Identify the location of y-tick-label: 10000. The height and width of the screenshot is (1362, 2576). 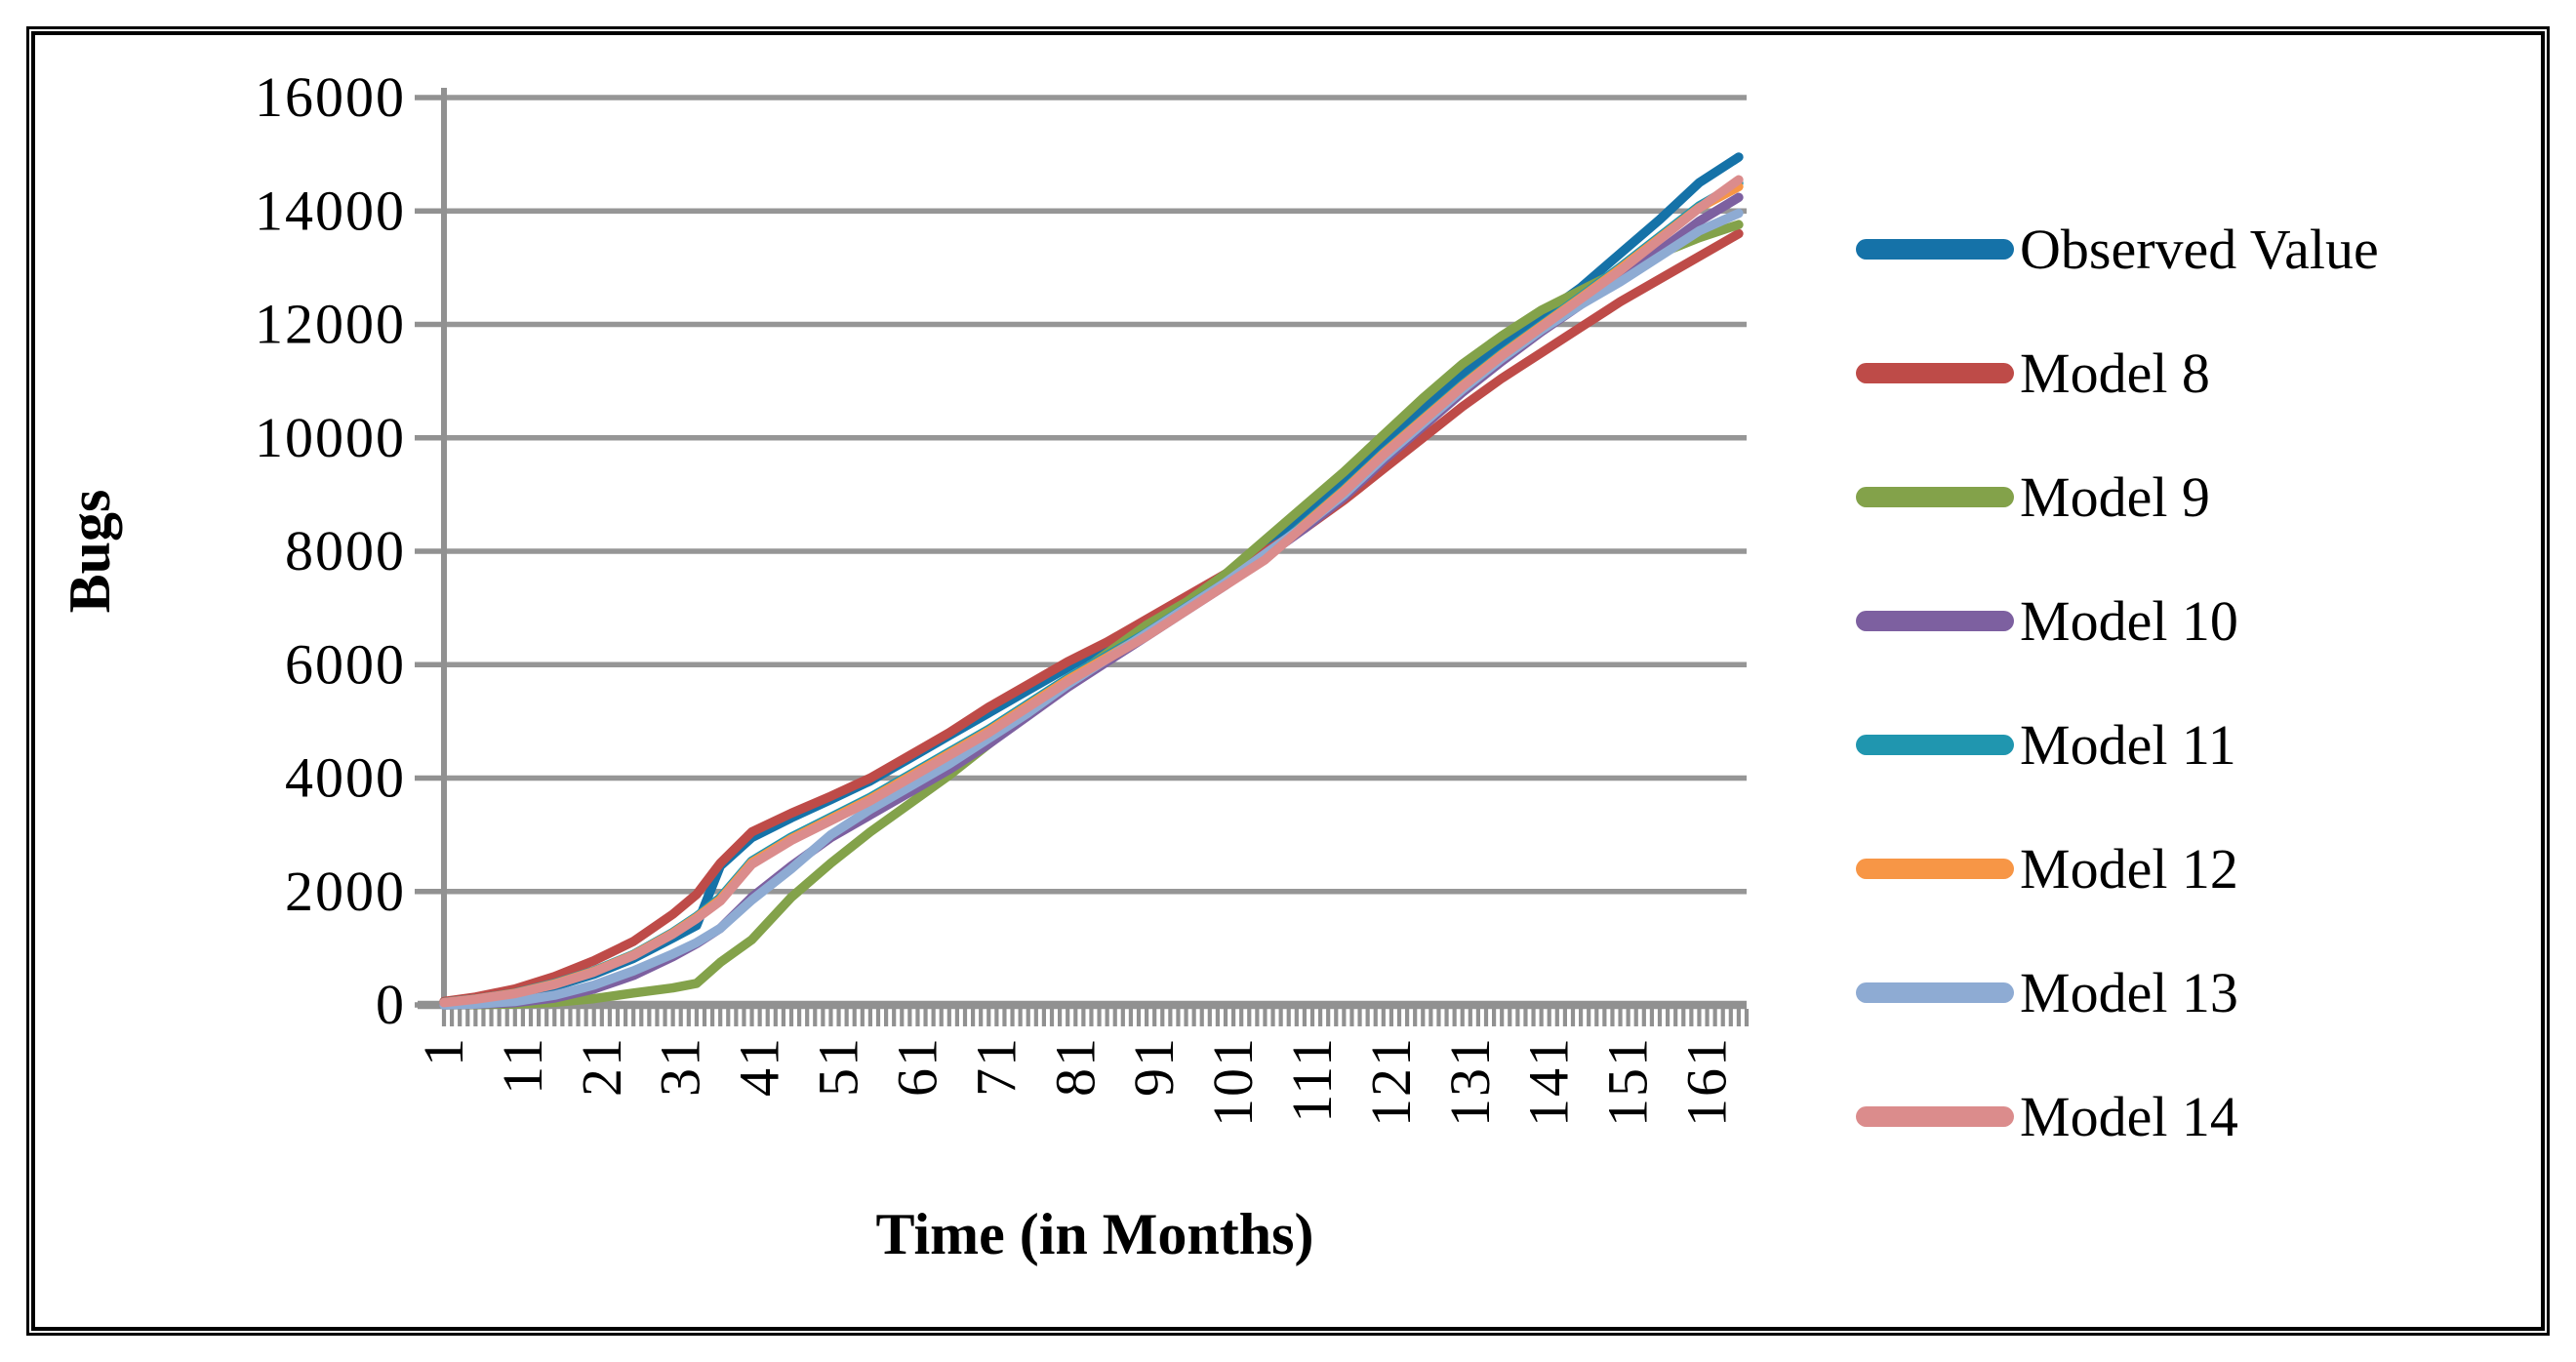
(330, 437).